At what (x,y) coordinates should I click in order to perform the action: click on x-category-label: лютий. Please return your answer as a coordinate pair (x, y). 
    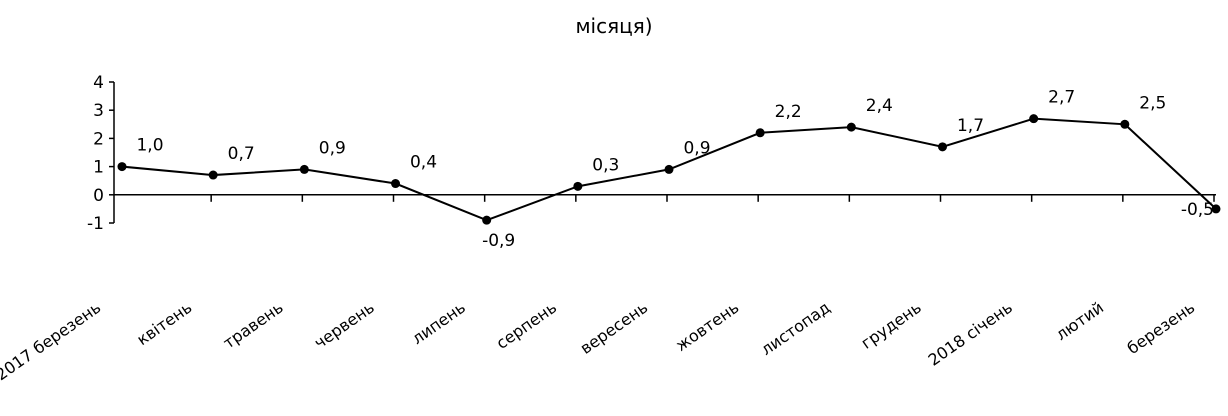
    Looking at the image, I should click on (1079, 321).